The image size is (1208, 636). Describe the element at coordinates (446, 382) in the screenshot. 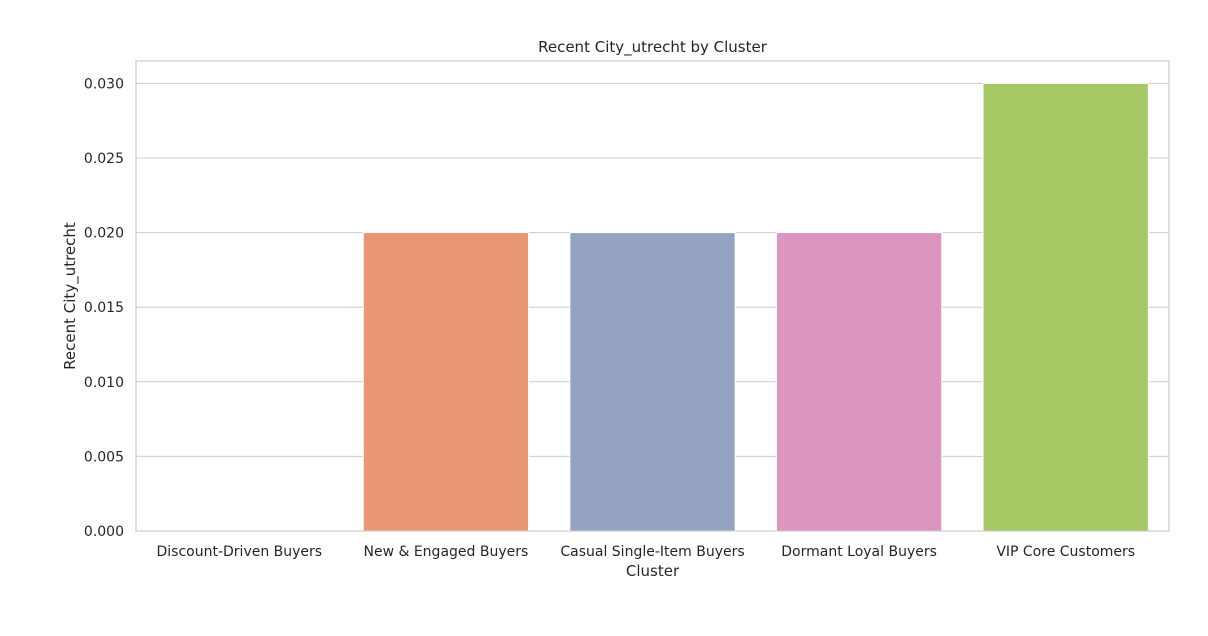

I see `bar-new-engaged-buyers` at that location.